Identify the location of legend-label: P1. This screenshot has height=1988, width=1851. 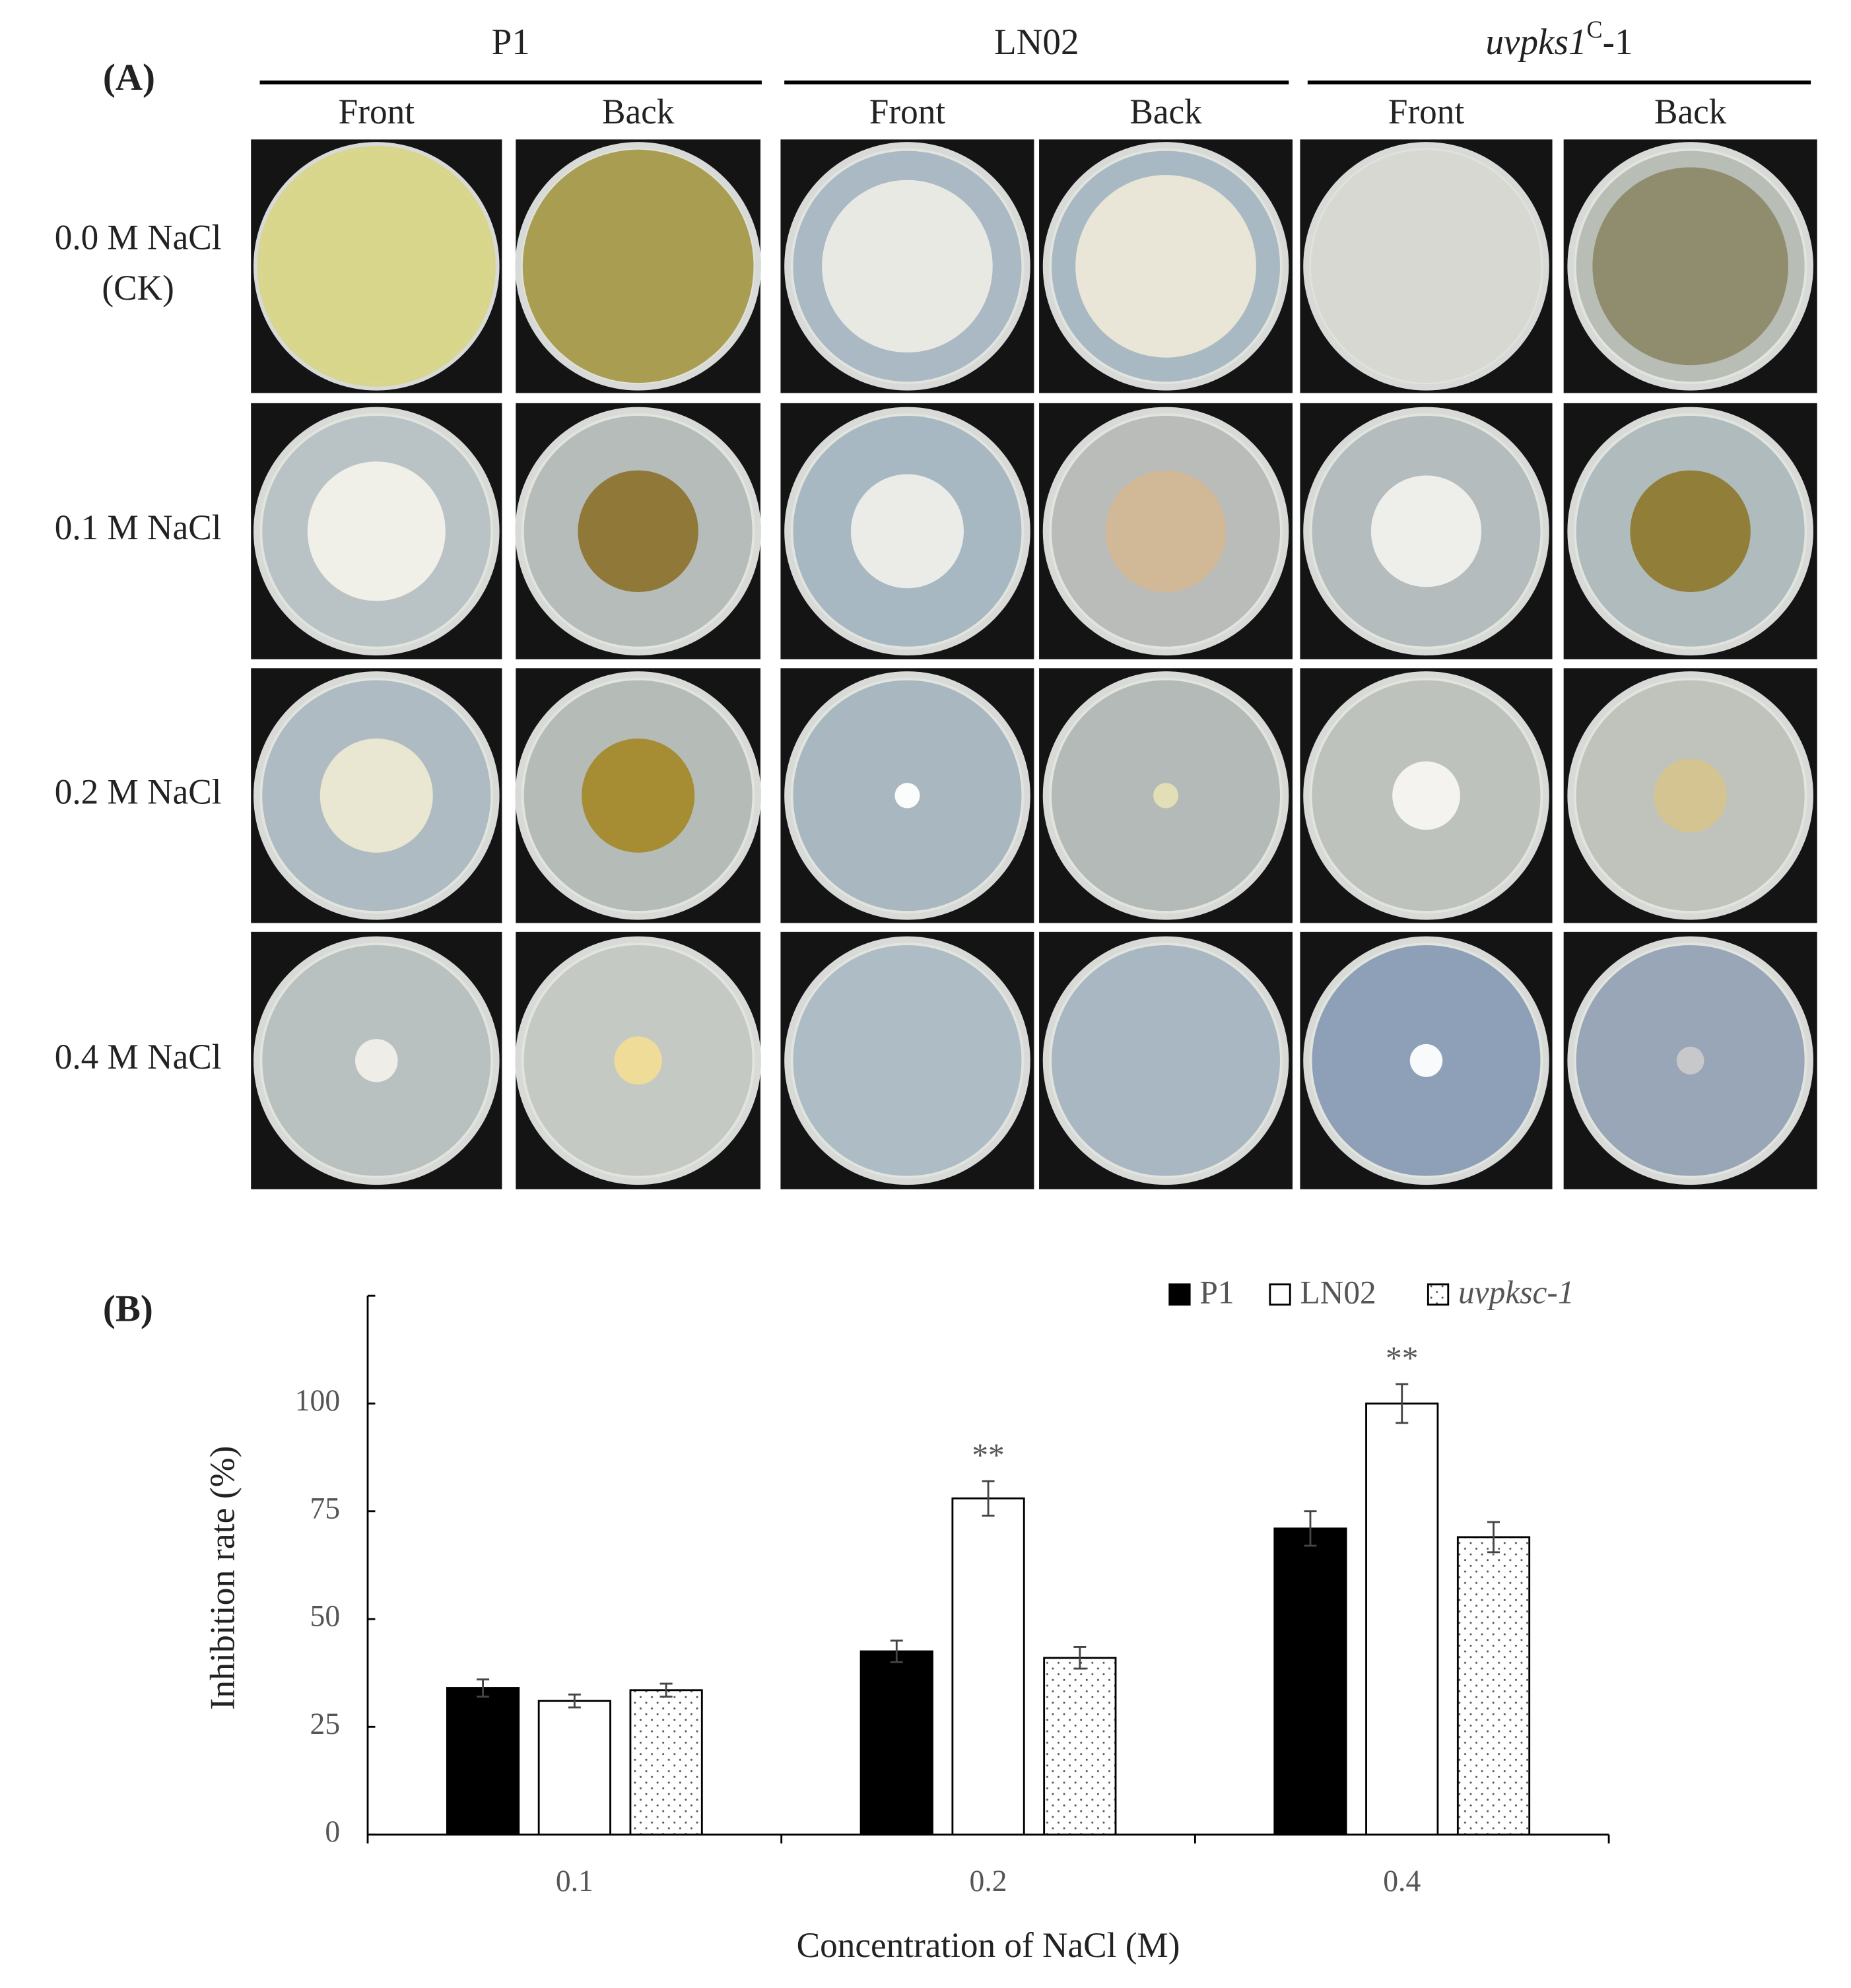
(1216, 1292).